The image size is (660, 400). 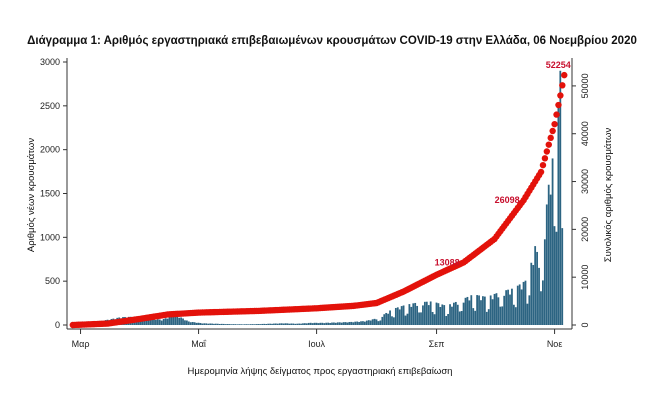 I want to click on y-axis-label: Αριθμός νέων κρουσμάτων, so click(x=31, y=195).